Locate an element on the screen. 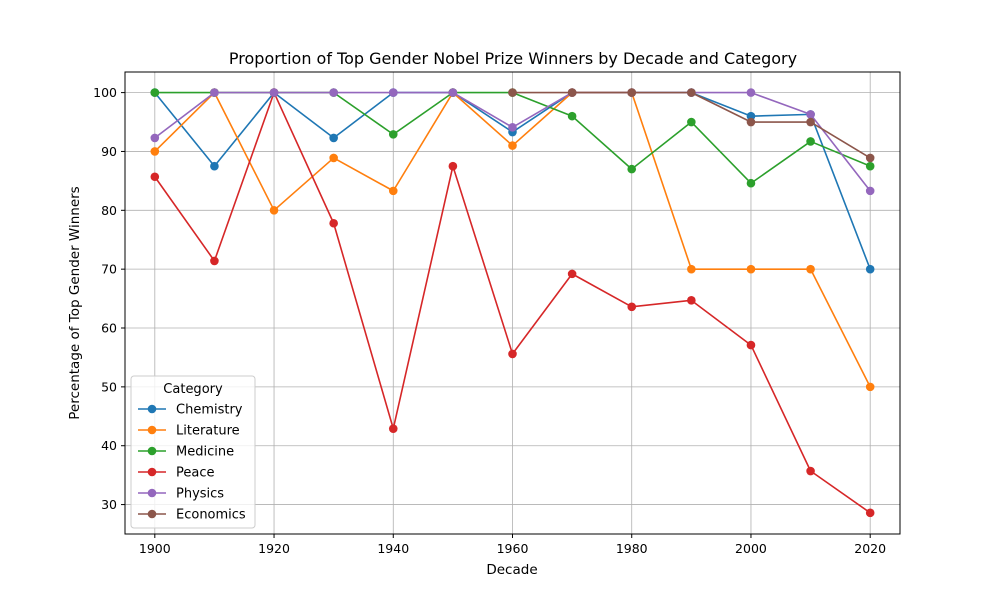 The width and height of the screenshot is (1000, 600). x-tick-label: 1980 is located at coordinates (632, 548).